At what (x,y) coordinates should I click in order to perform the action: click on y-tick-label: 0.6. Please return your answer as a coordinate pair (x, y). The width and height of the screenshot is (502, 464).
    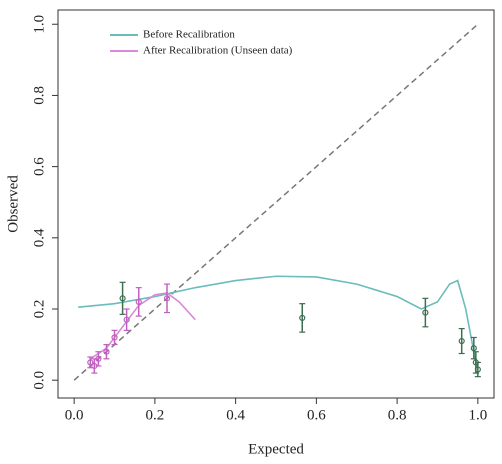
    Looking at the image, I should click on (39, 166).